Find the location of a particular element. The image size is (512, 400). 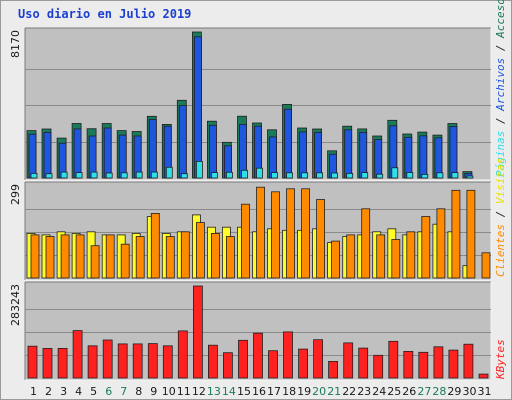

day-label-1: 1 is located at coordinates (33, 391).